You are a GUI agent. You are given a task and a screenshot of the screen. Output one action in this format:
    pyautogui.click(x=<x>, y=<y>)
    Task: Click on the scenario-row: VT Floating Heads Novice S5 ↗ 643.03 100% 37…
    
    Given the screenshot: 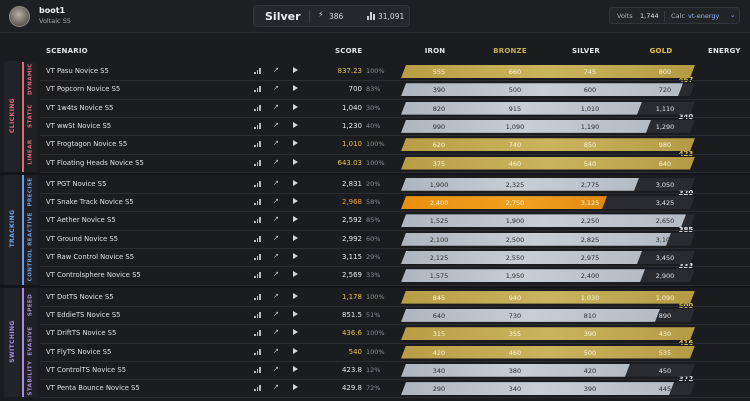 What is the action you would take?
    pyautogui.click(x=395, y=163)
    